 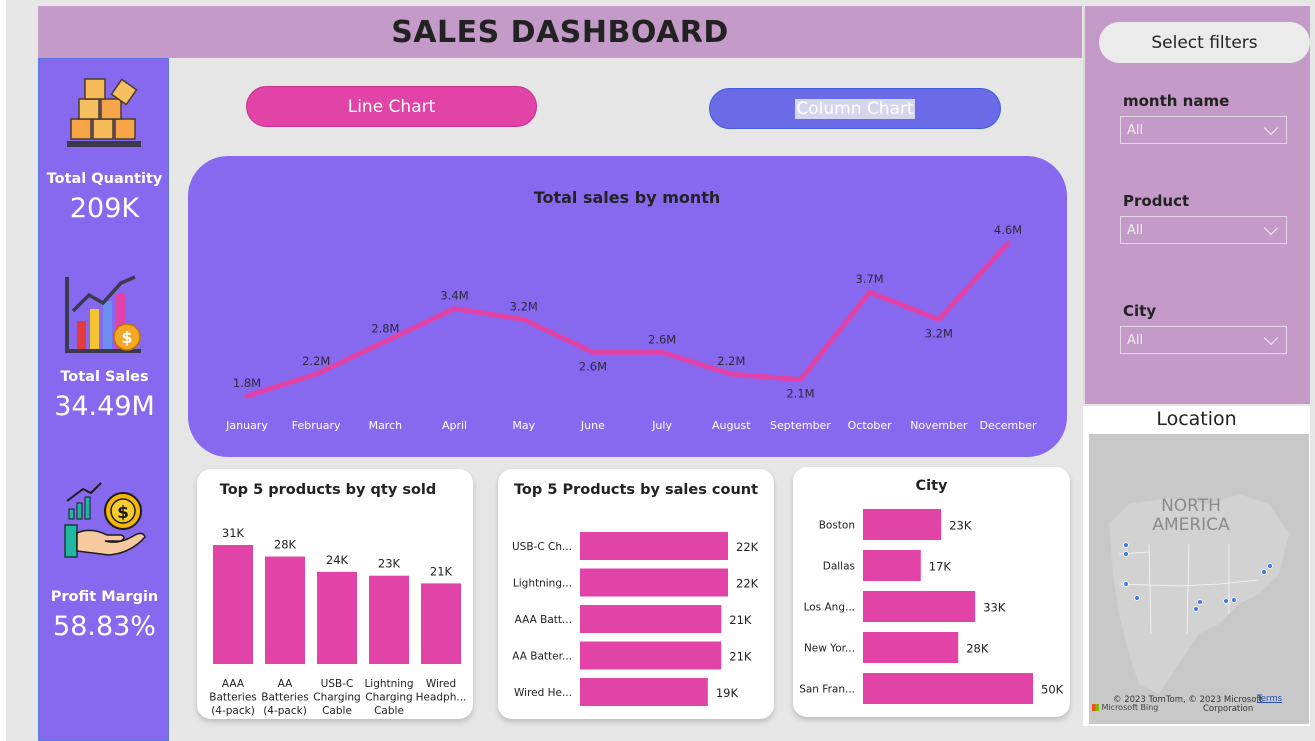 What do you see at coordinates (627, 319) in the screenshot?
I see `sales-line-series` at bounding box center [627, 319].